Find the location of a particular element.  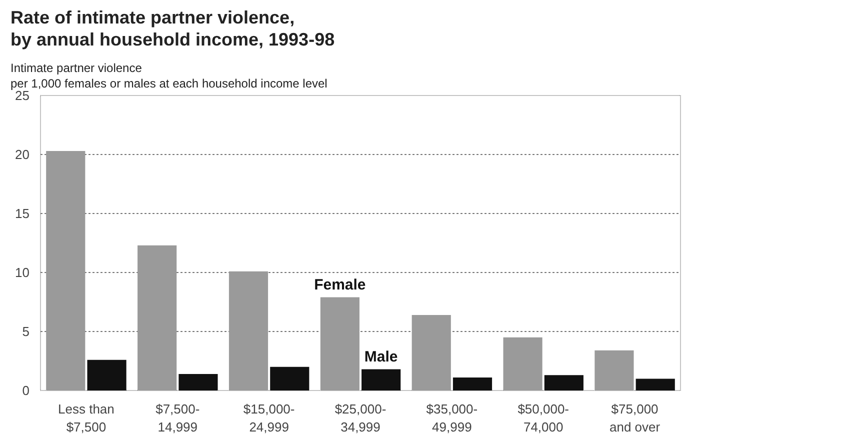

y-tick-label: 10 is located at coordinates (22, 272).